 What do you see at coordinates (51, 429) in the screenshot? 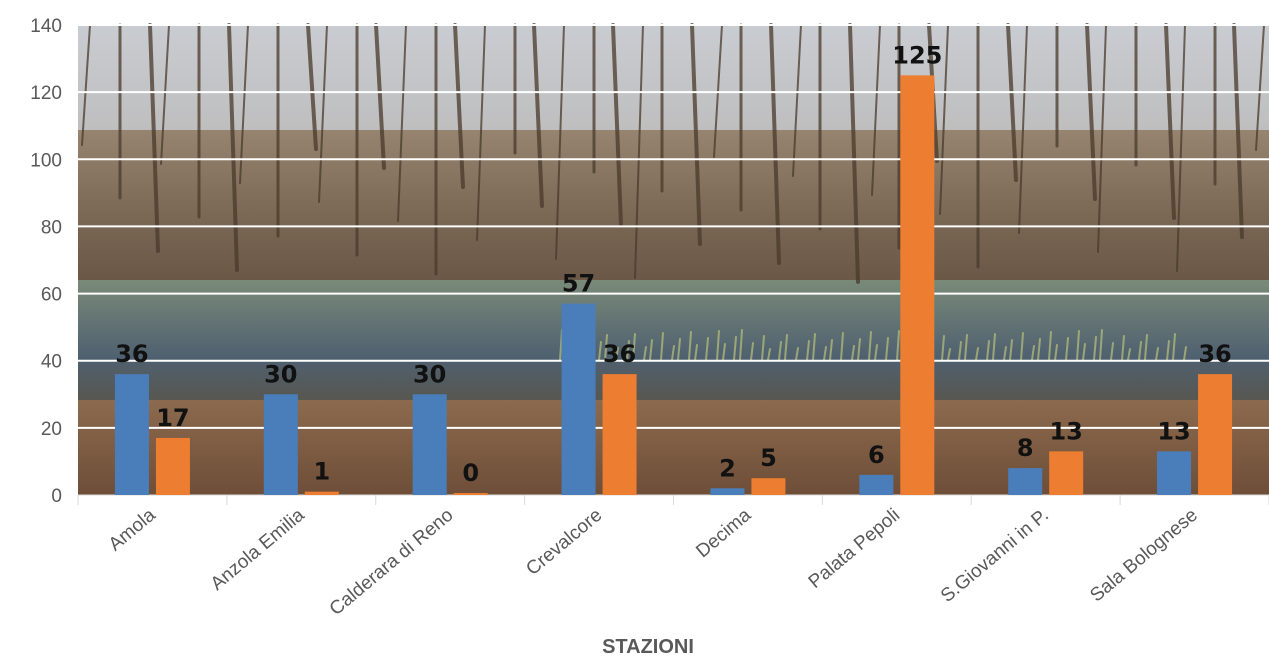
I see `y-tick-label: 20` at bounding box center [51, 429].